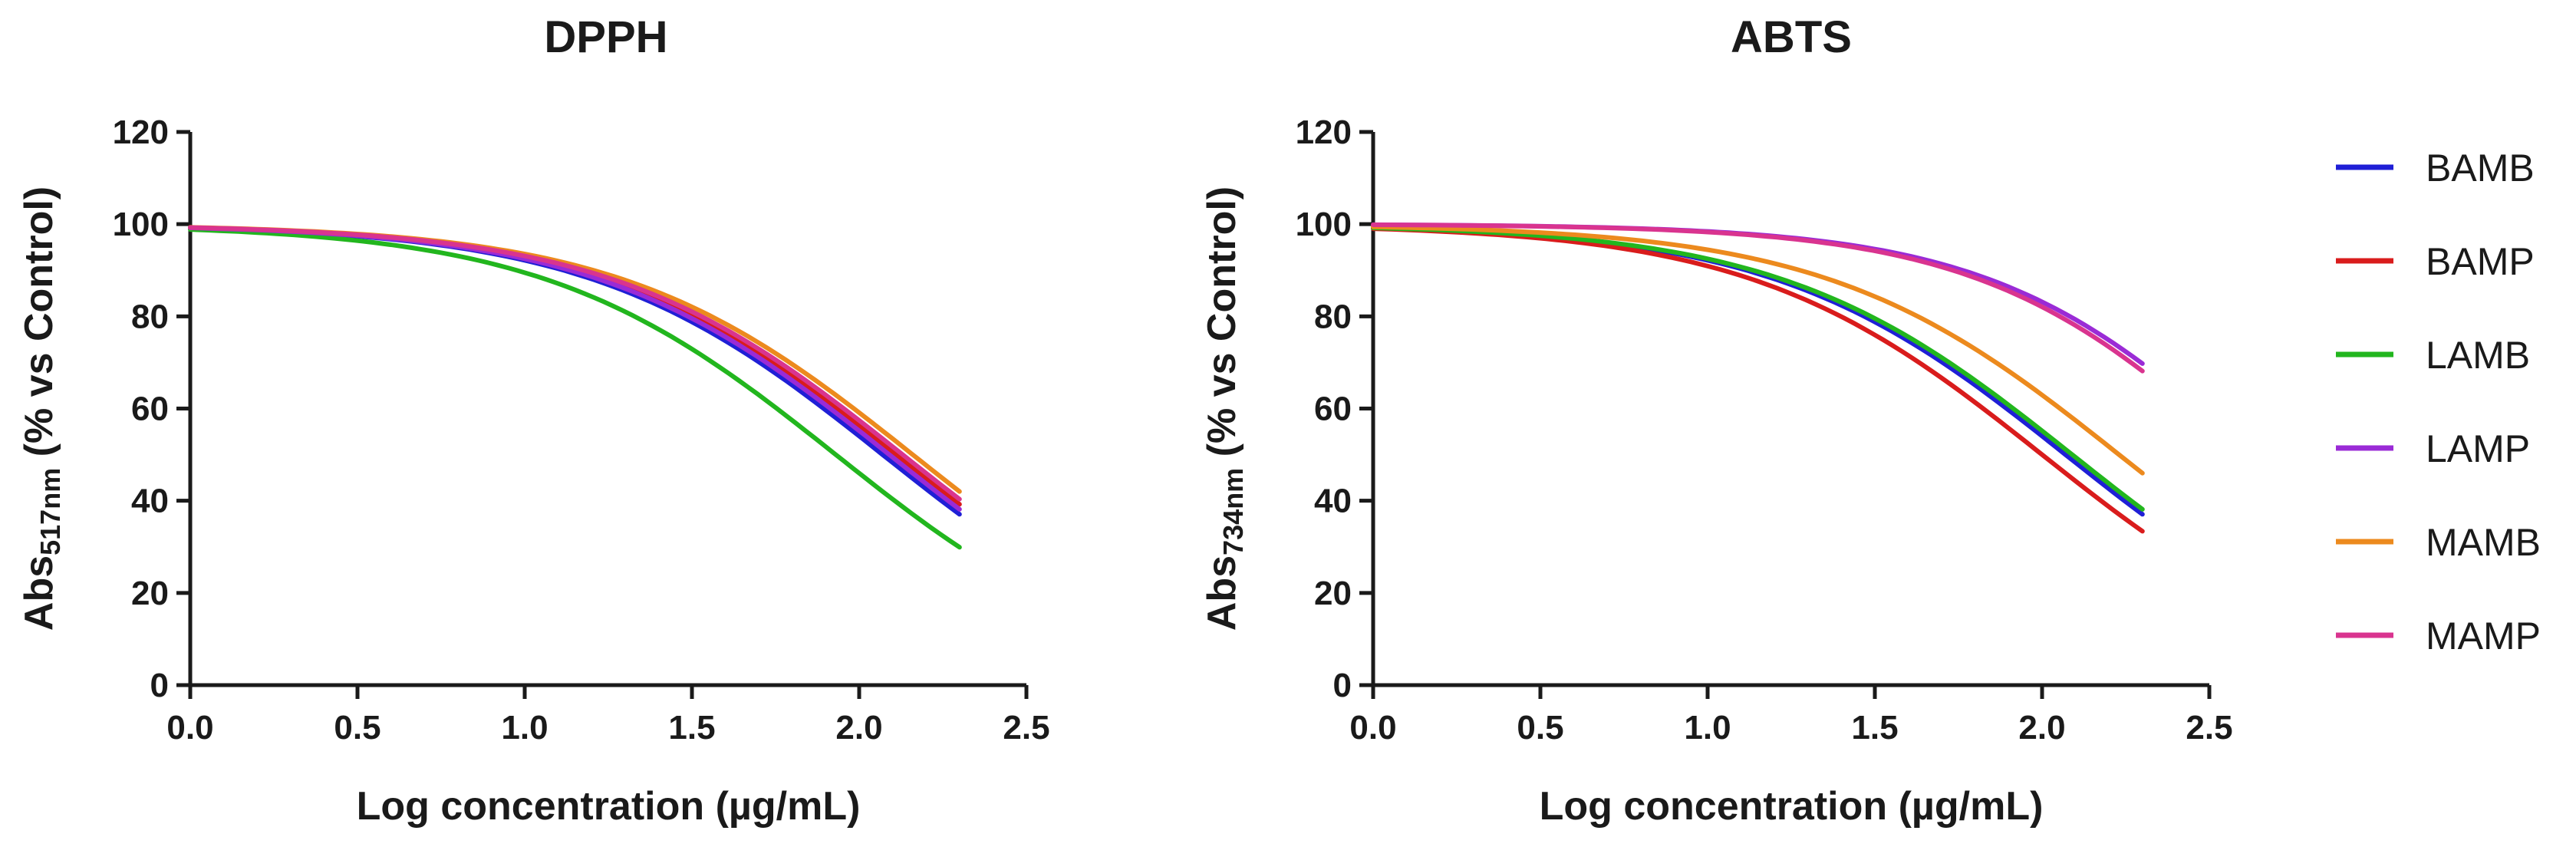 The image size is (2576, 847). I want to click on chart-title: ABTS, so click(1791, 37).